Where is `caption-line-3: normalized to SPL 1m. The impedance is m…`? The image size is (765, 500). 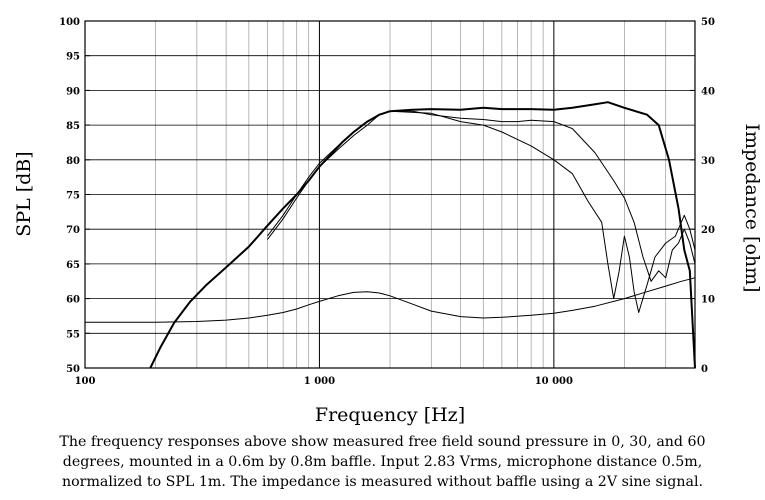 caption-line-3: normalized to SPL 1m. The impedance is m… is located at coordinates (382, 482).